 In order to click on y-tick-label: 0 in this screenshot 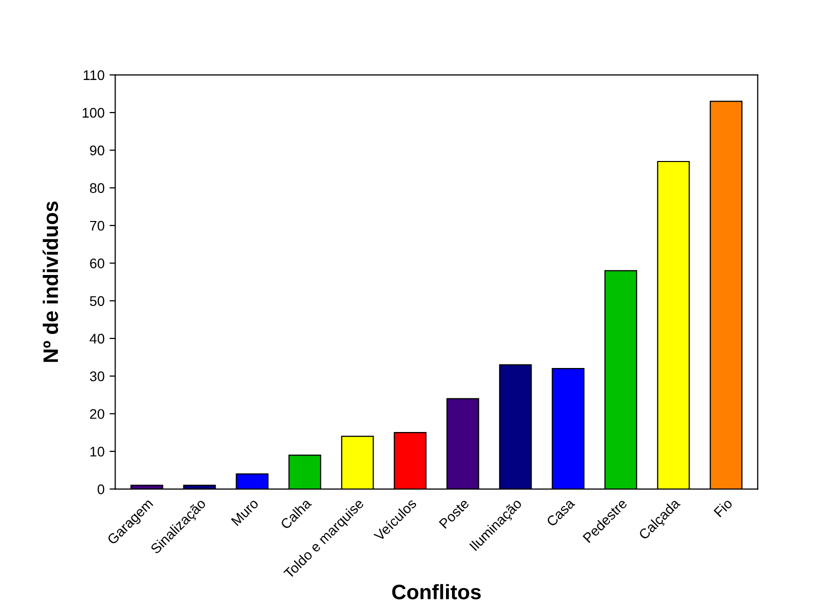, I will do `click(101, 489)`.